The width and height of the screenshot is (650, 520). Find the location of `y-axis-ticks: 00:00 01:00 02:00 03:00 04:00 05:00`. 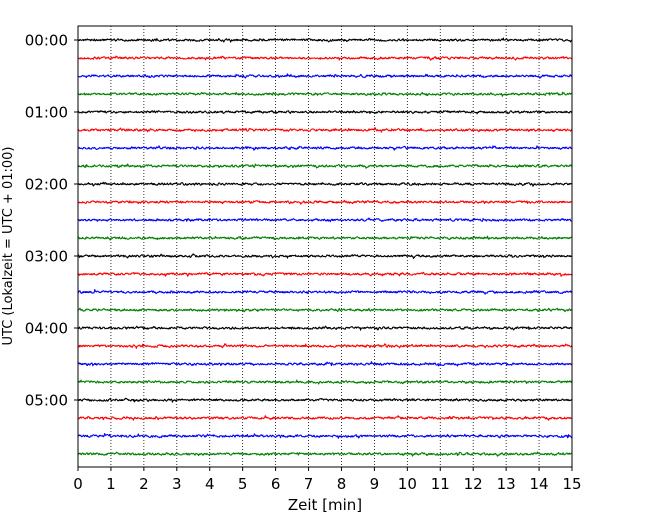

y-axis-ticks: 00:00 01:00 02:00 03:00 04:00 05:00 is located at coordinates (51, 221).